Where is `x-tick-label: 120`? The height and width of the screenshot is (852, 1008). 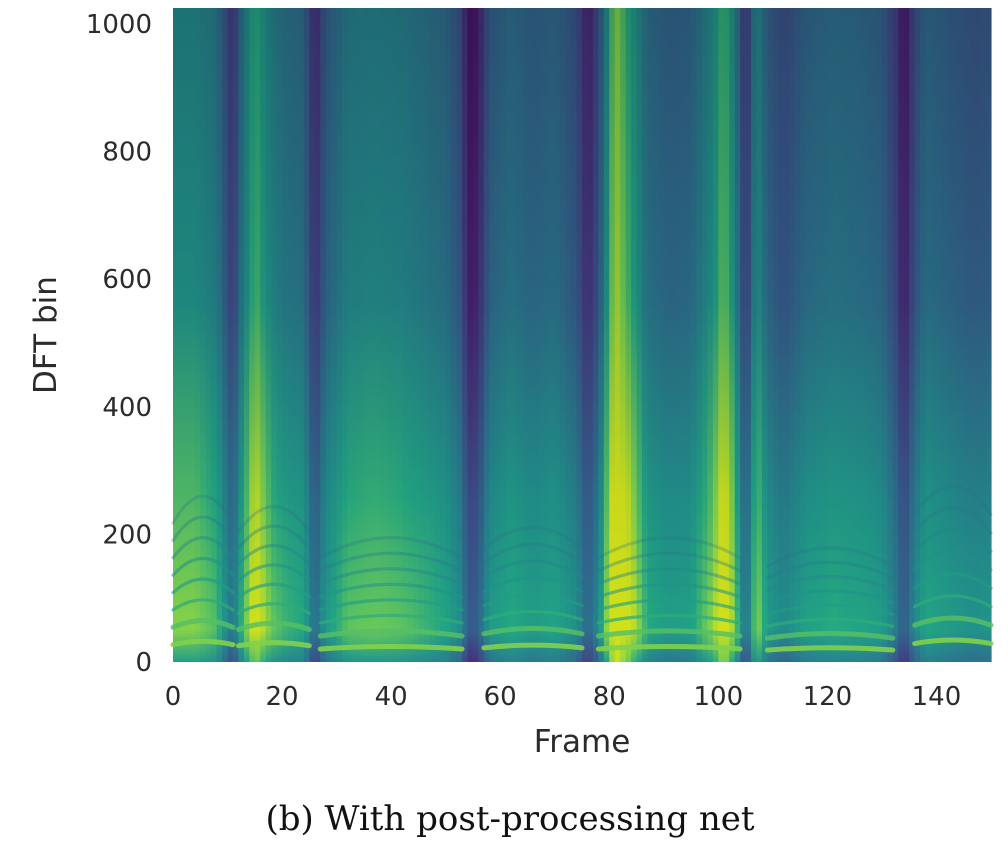
x-tick-label: 120 is located at coordinates (828, 697).